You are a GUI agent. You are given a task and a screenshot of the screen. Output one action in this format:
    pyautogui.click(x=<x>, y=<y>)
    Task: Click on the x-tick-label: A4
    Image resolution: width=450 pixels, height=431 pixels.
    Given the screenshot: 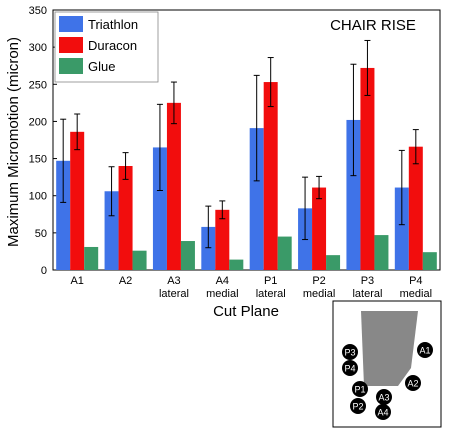 What is the action you would take?
    pyautogui.click(x=222, y=281)
    